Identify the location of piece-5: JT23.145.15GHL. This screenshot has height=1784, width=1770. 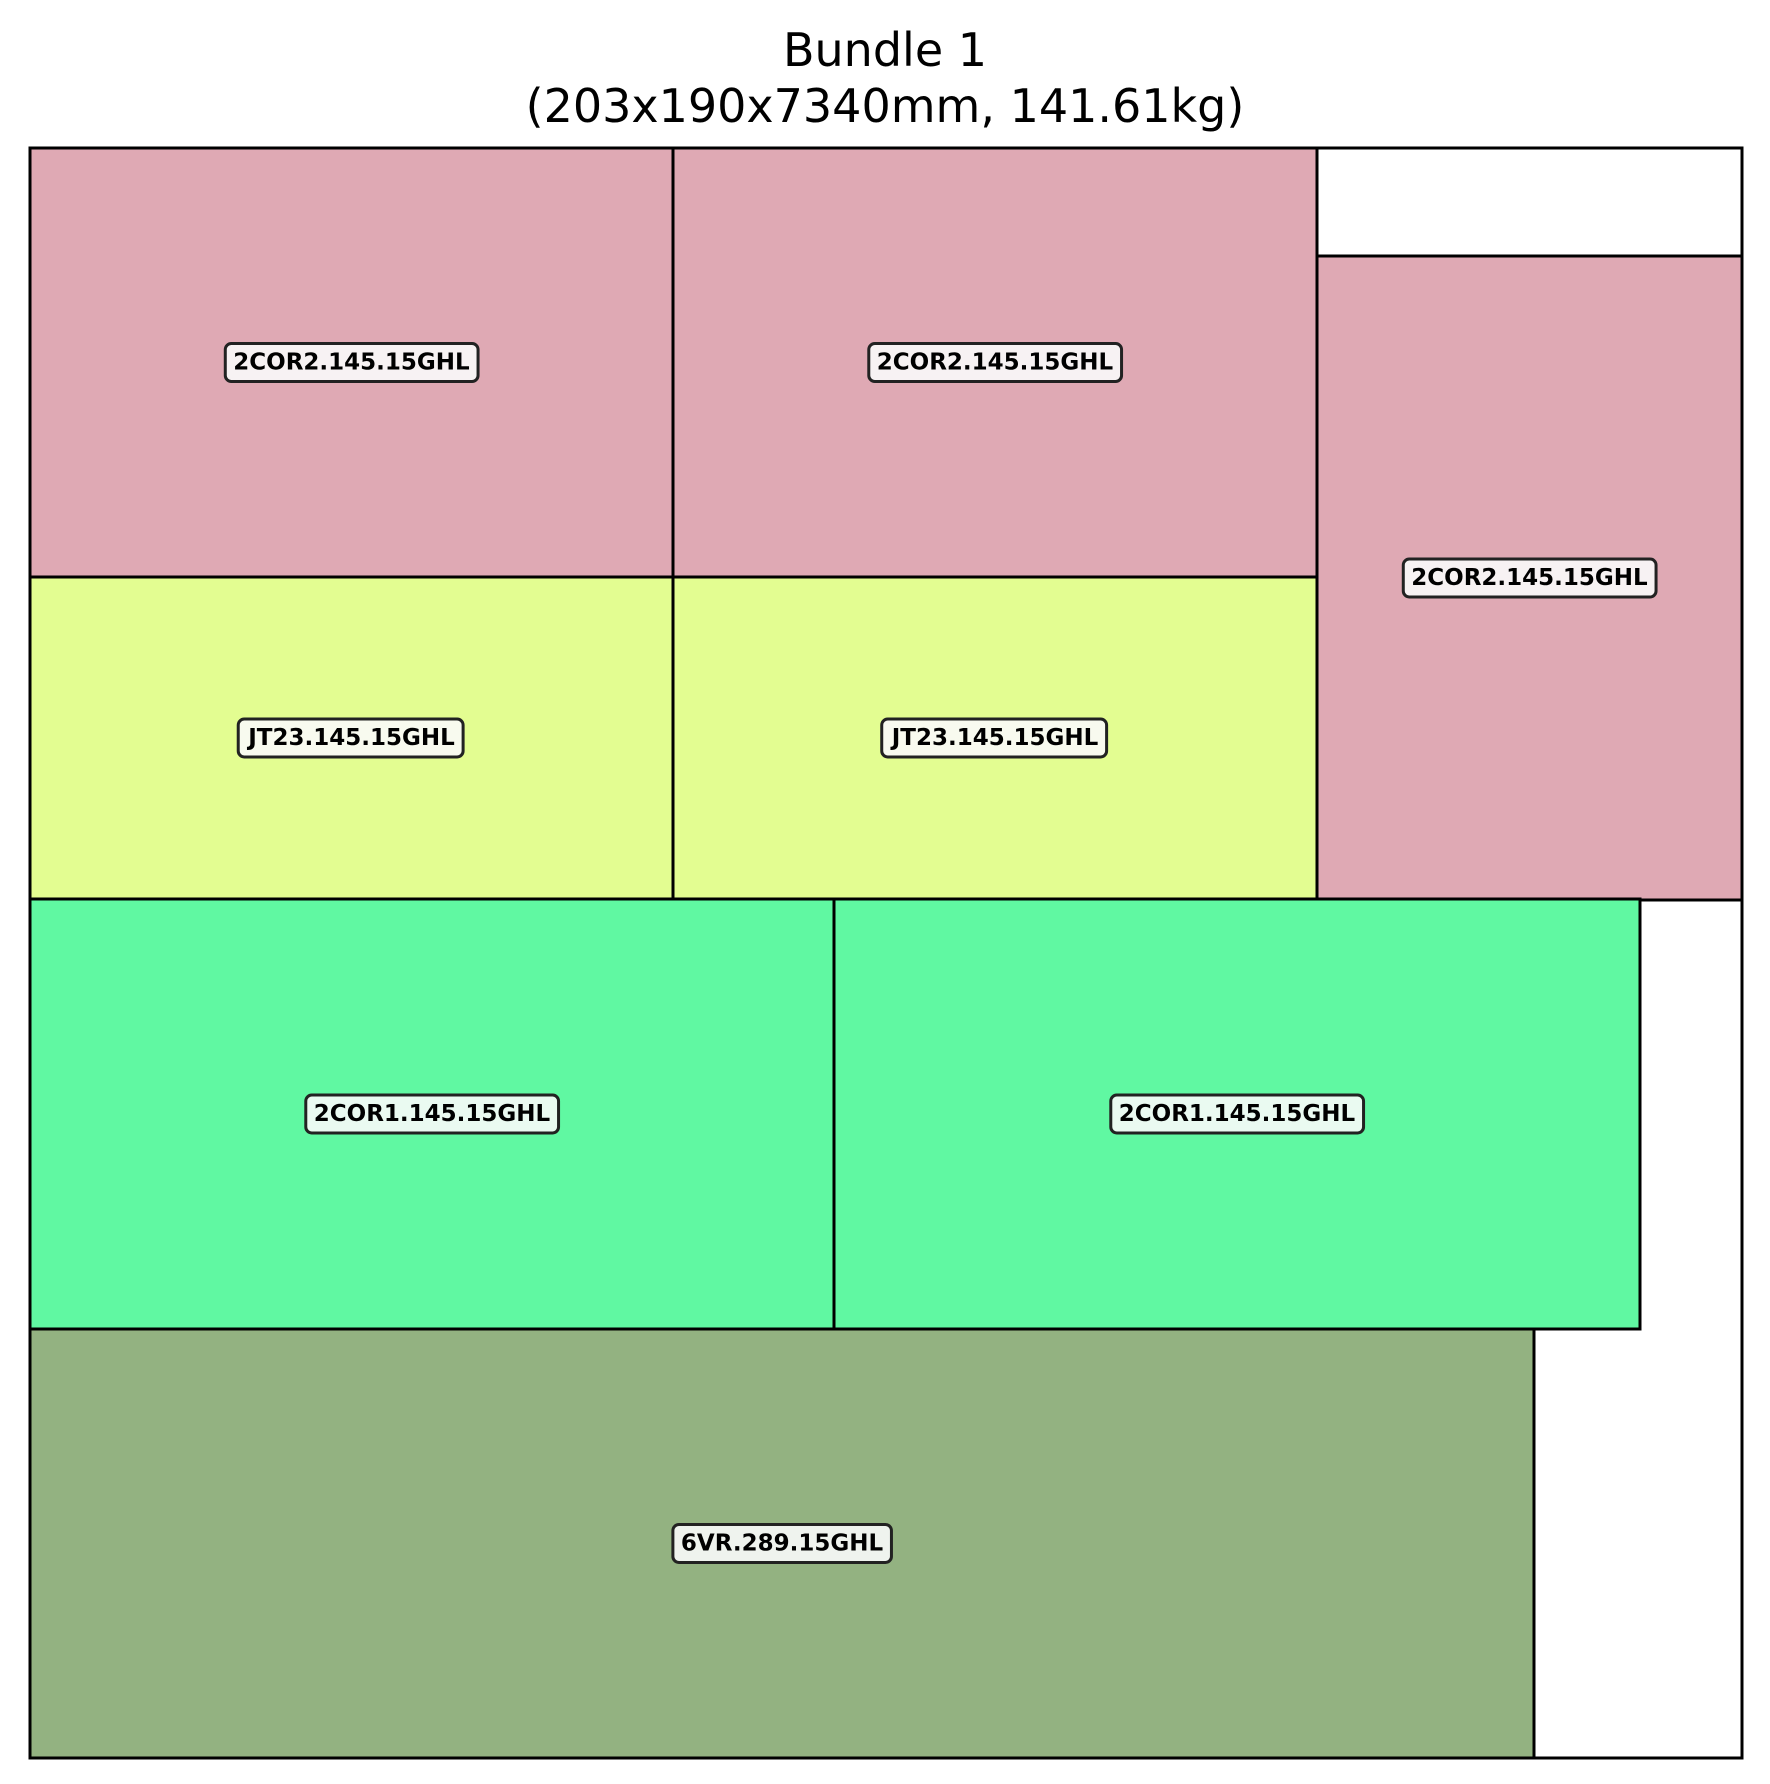
(995, 738).